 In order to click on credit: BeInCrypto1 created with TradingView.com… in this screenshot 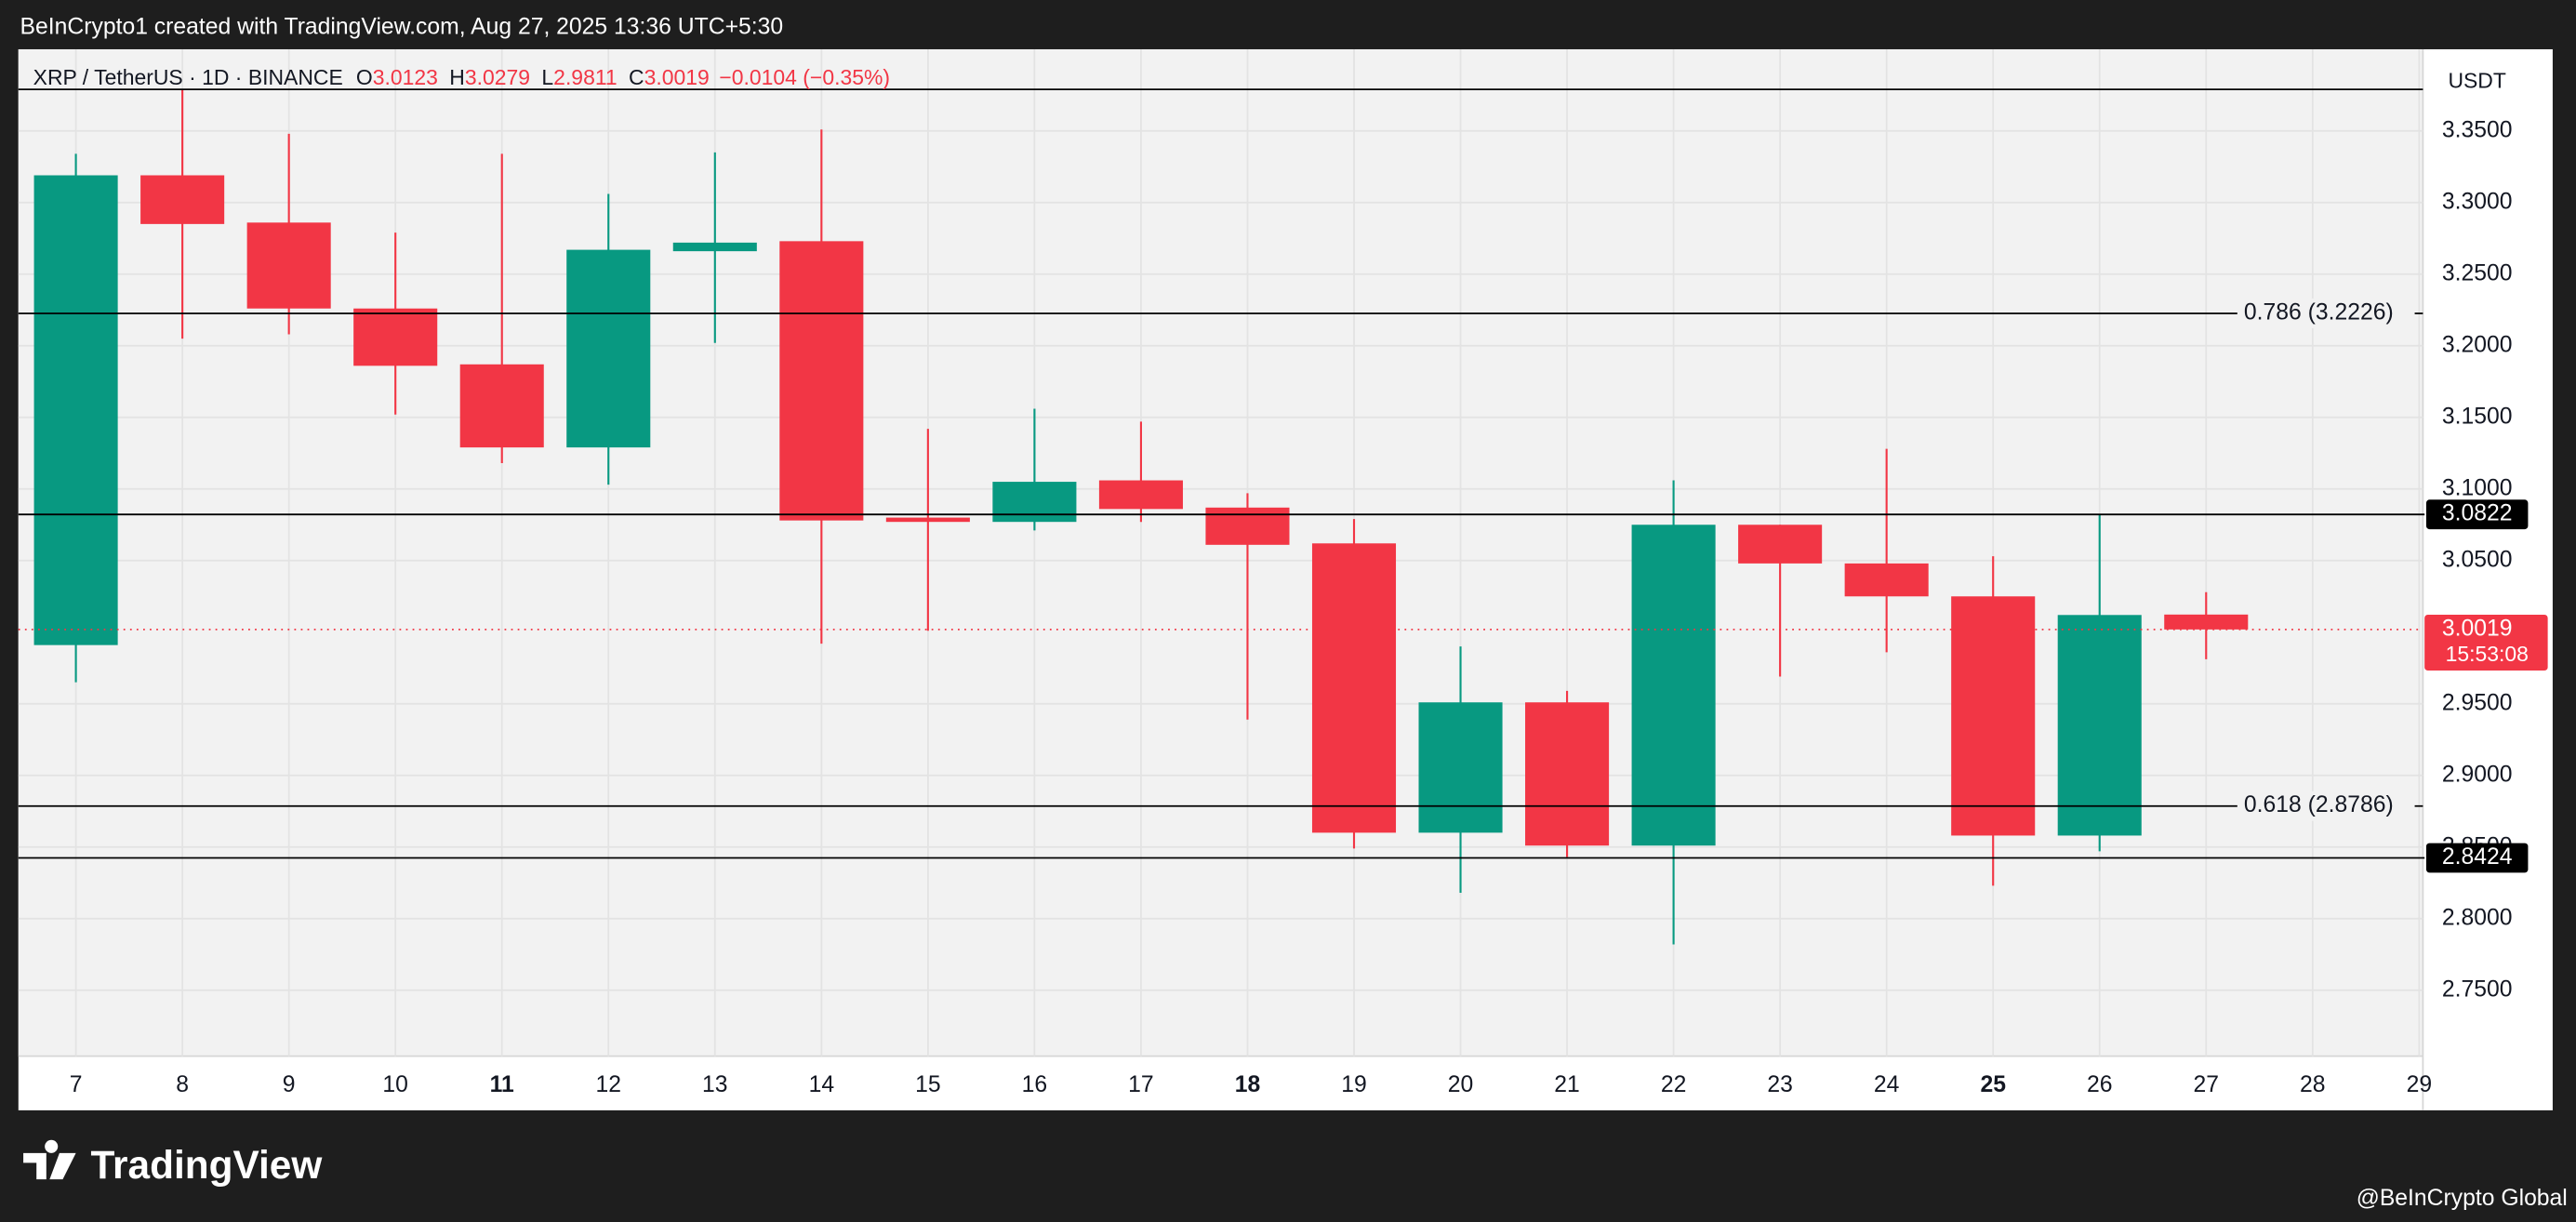, I will do `click(402, 27)`.